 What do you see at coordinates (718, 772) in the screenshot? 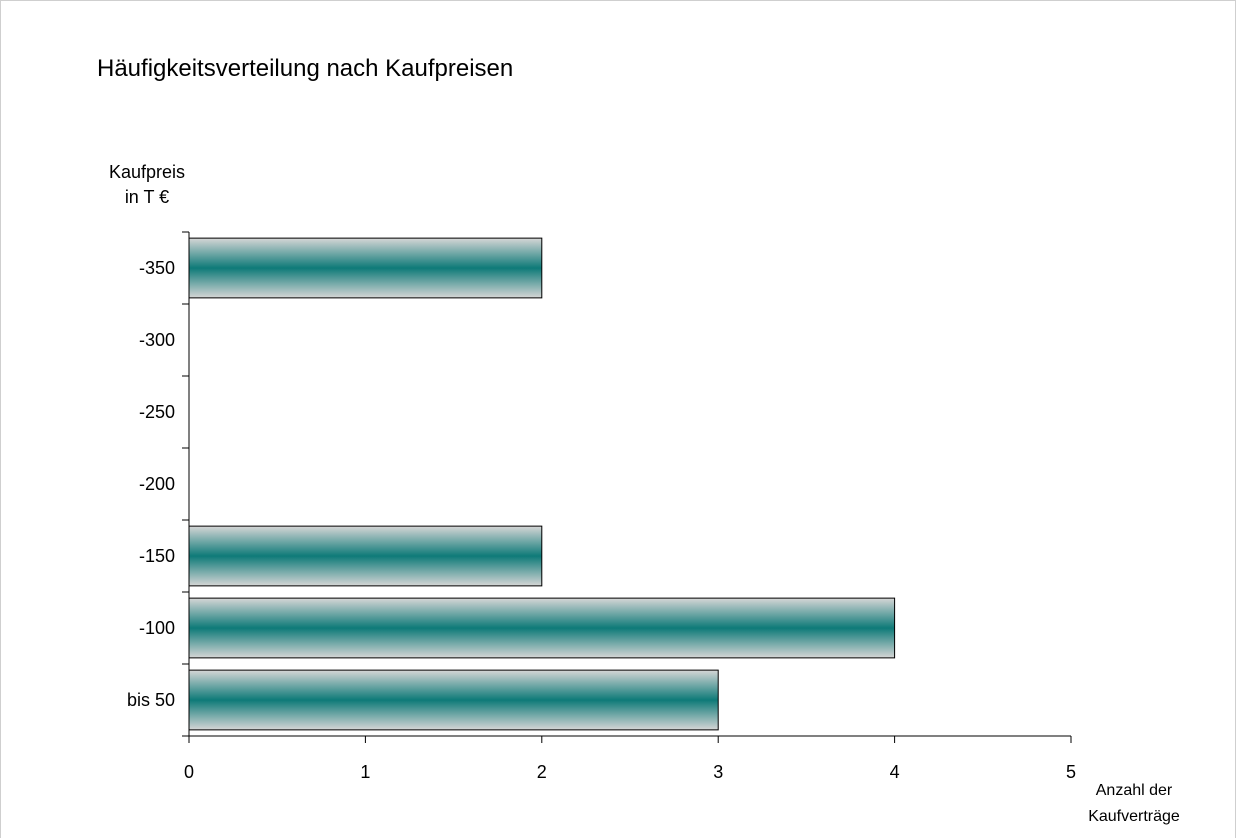
I see `x-tick-label: 3` at bounding box center [718, 772].